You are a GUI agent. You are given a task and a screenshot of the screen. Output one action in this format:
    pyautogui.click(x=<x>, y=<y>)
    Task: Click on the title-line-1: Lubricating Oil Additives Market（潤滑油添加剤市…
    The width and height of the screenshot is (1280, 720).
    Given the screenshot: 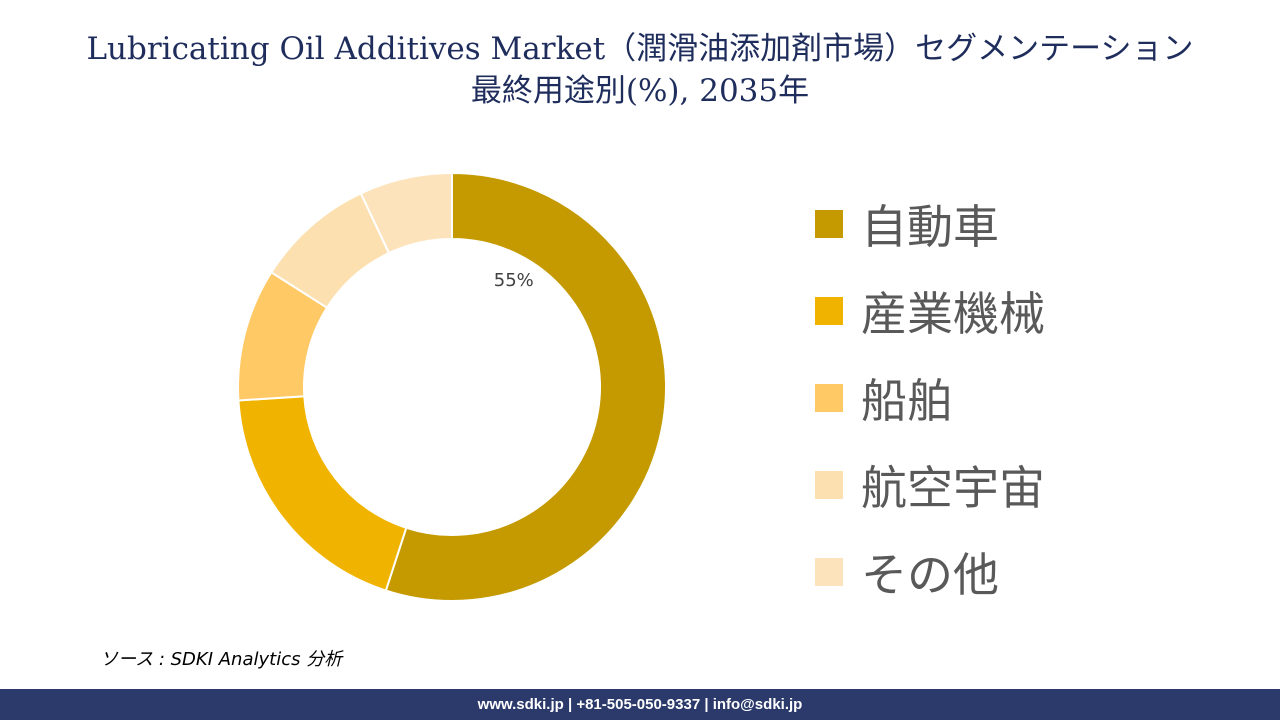 What is the action you would take?
    pyautogui.click(x=640, y=49)
    